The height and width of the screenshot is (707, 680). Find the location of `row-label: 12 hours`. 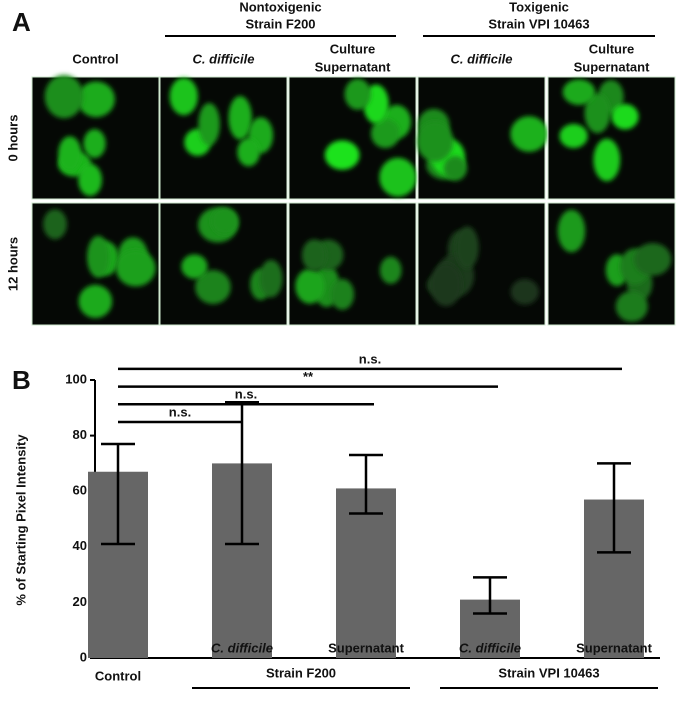

row-label: 12 hours is located at coordinates (12, 264).